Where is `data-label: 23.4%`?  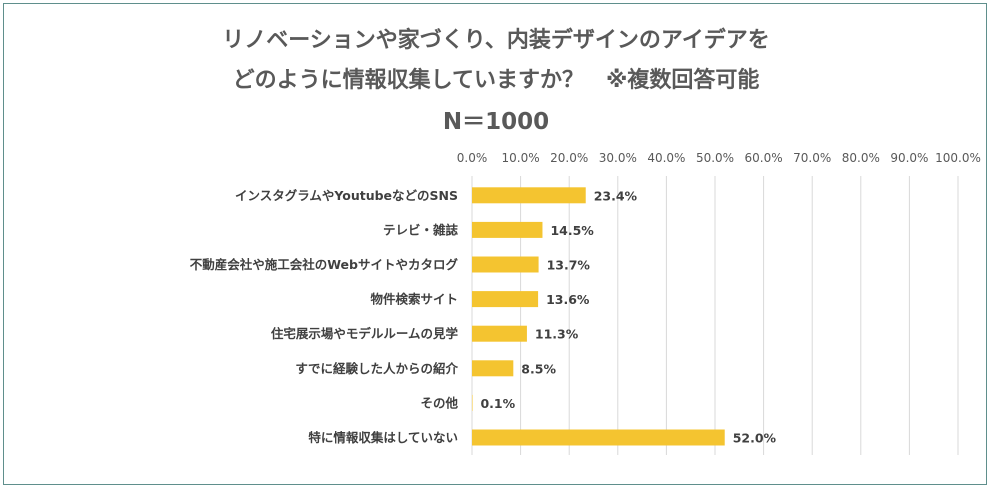 data-label: 23.4% is located at coordinates (616, 195).